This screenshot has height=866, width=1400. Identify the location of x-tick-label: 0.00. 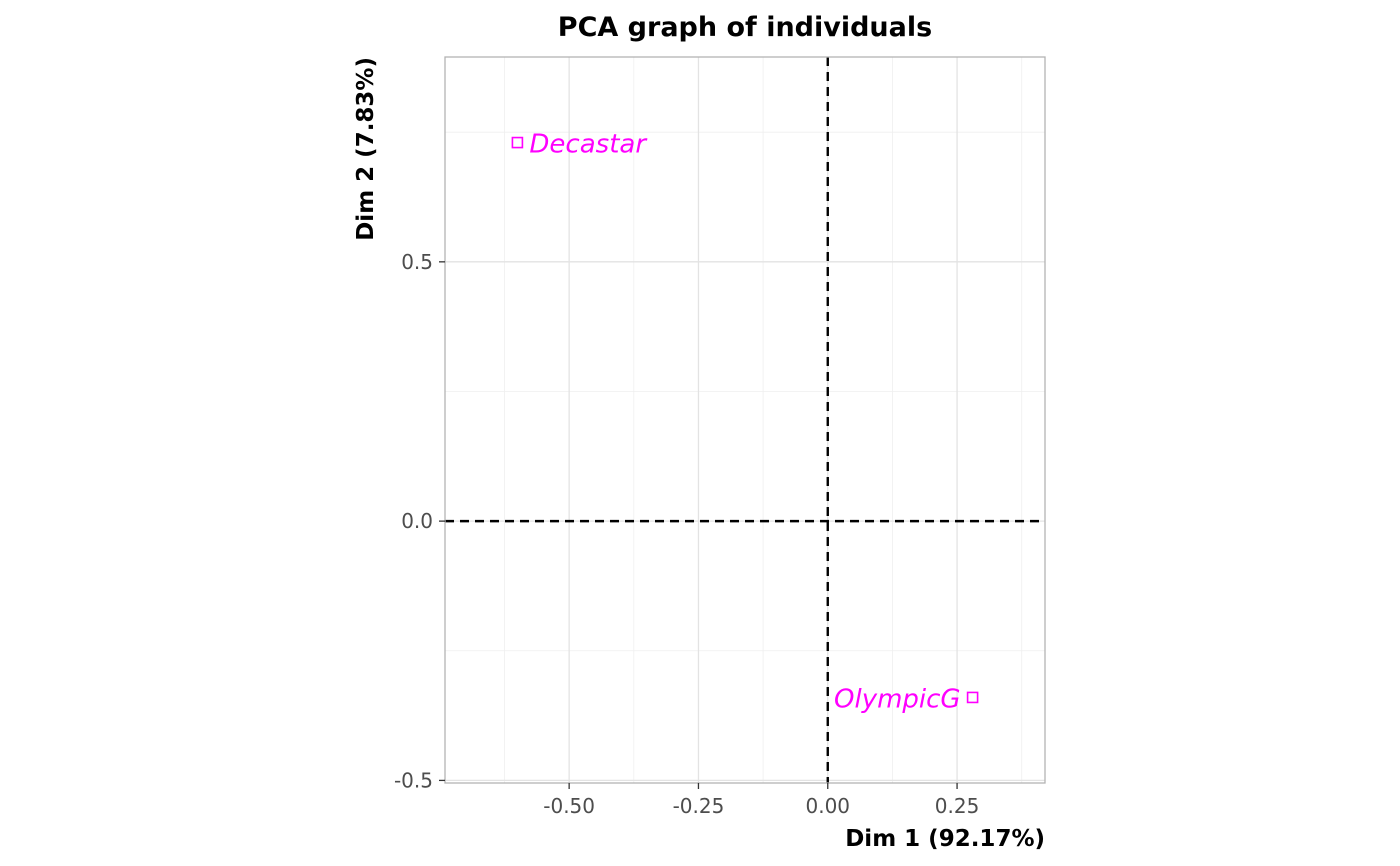
(827, 806).